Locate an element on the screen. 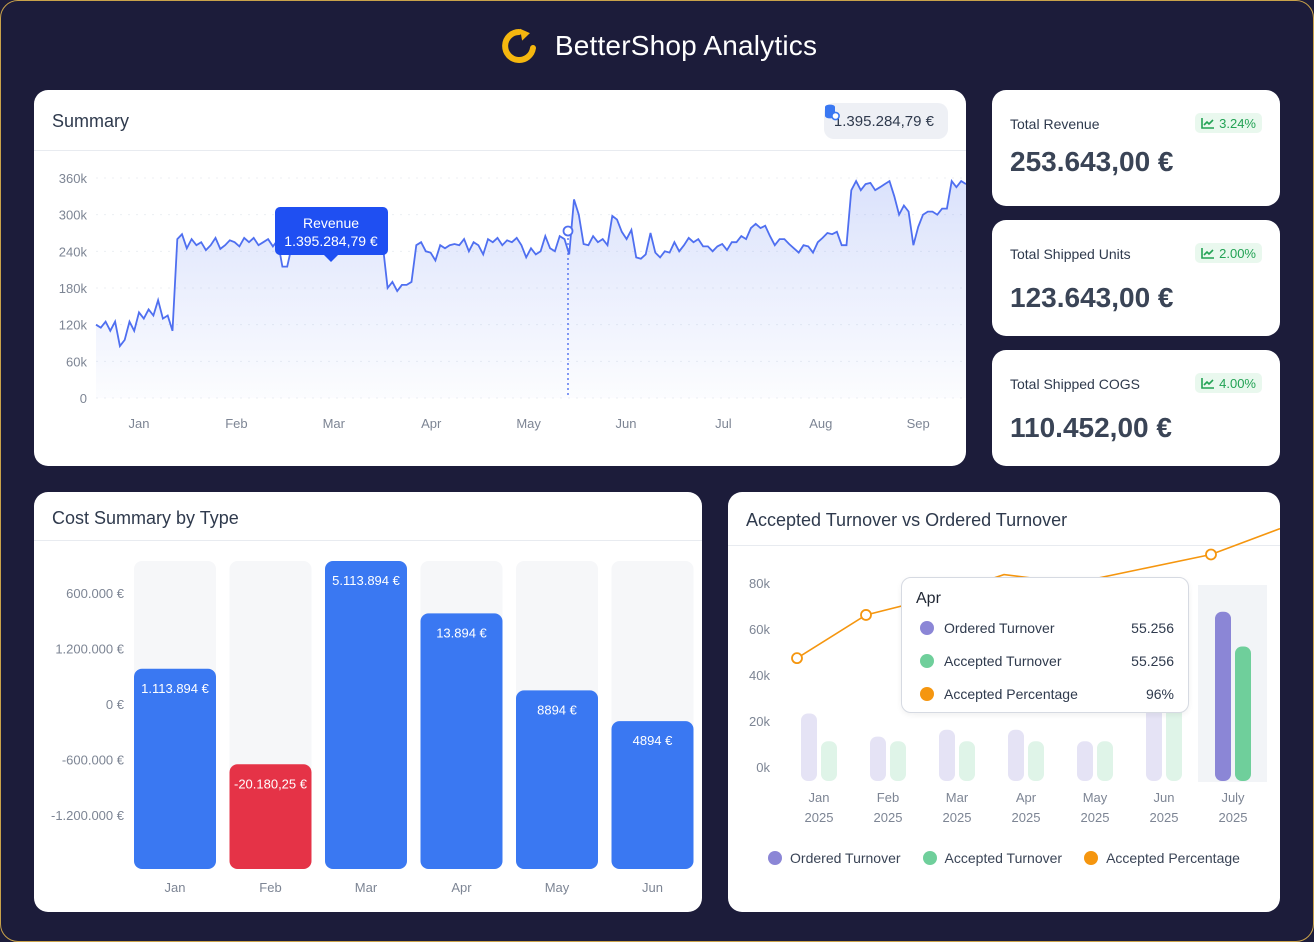  y-tick-label: 0 is located at coordinates (83, 398).